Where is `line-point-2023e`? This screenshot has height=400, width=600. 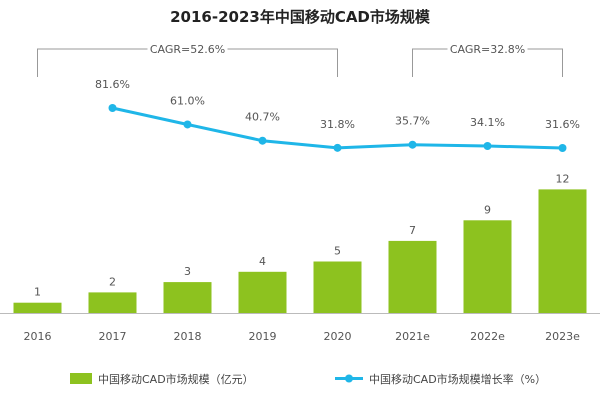
line-point-2023e is located at coordinates (562, 148).